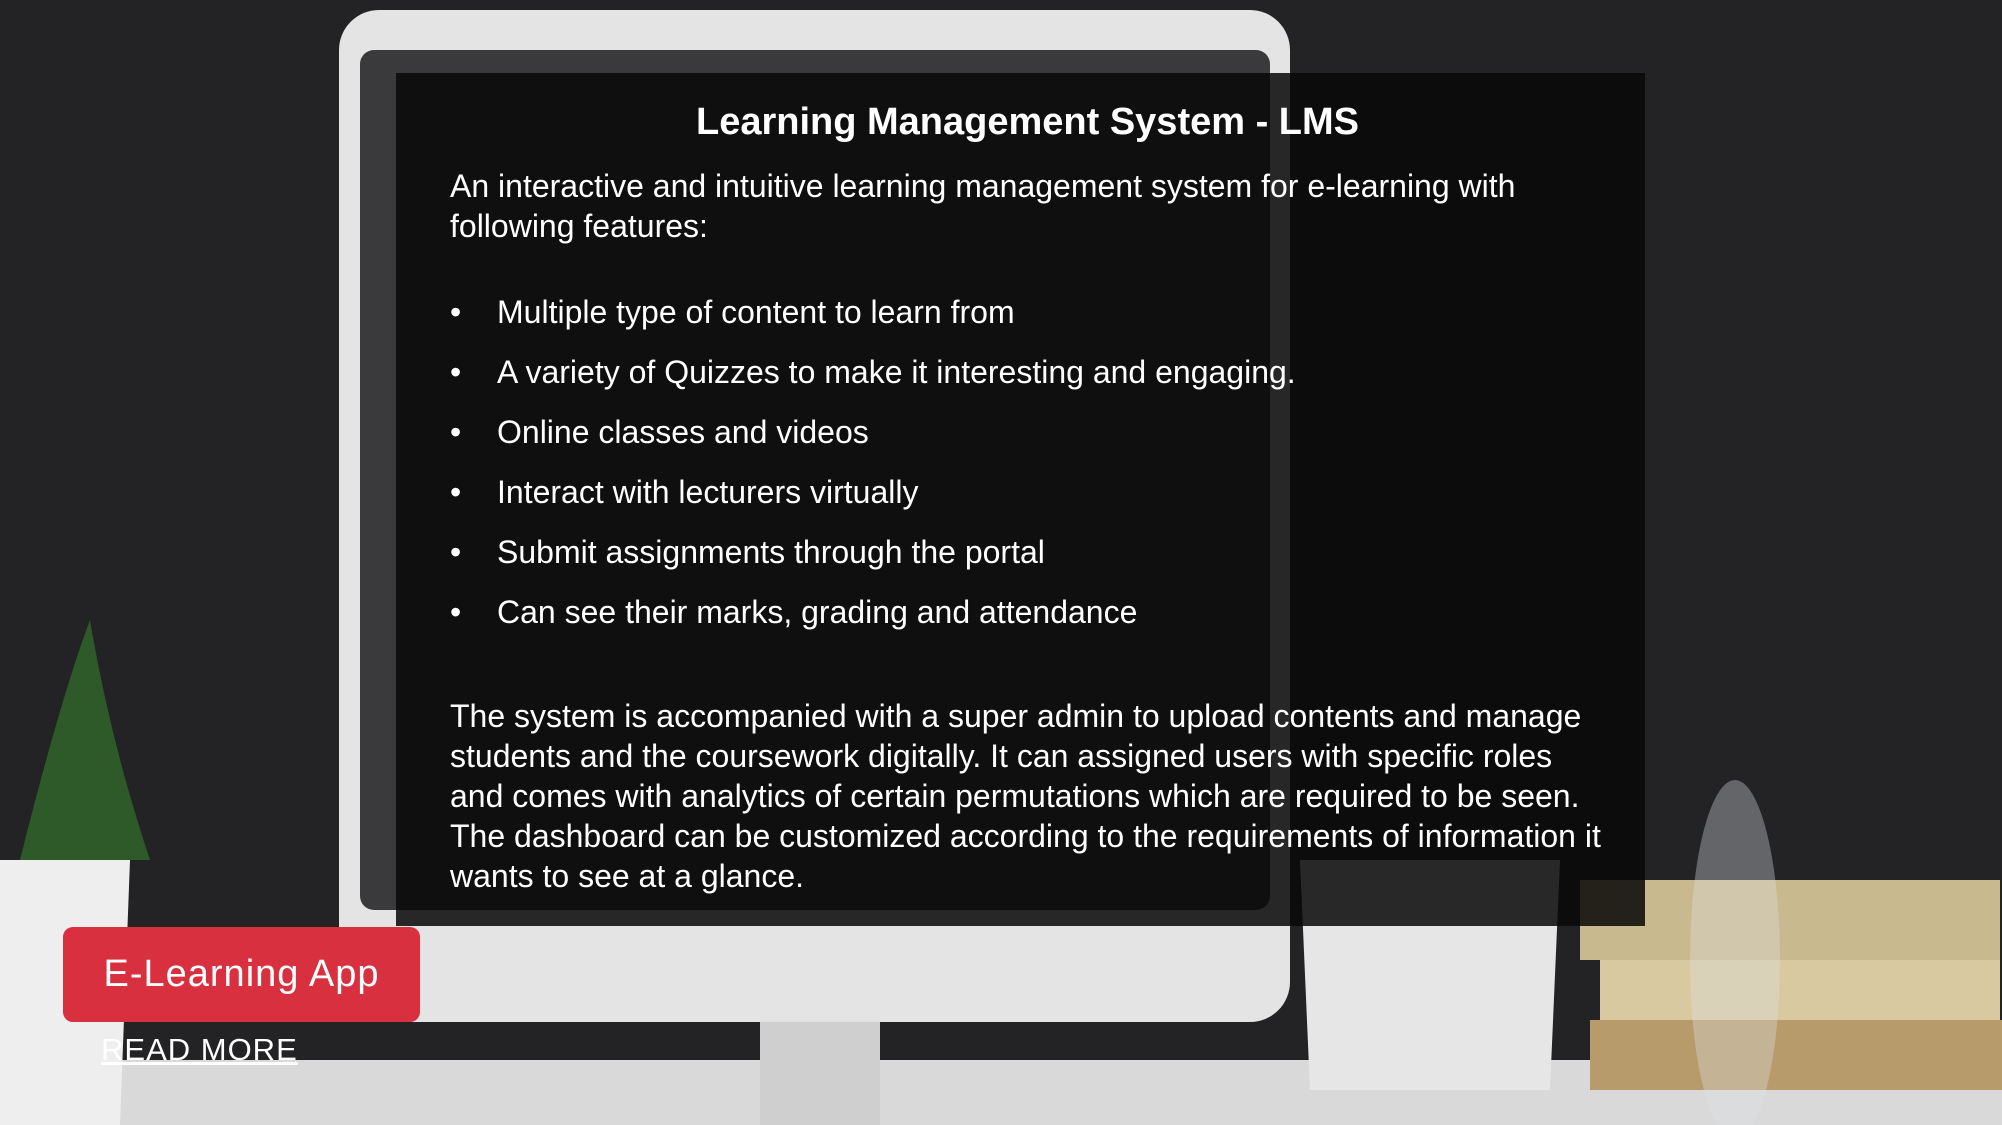  I want to click on feature-item: Online classes and videos, so click(1027, 442).